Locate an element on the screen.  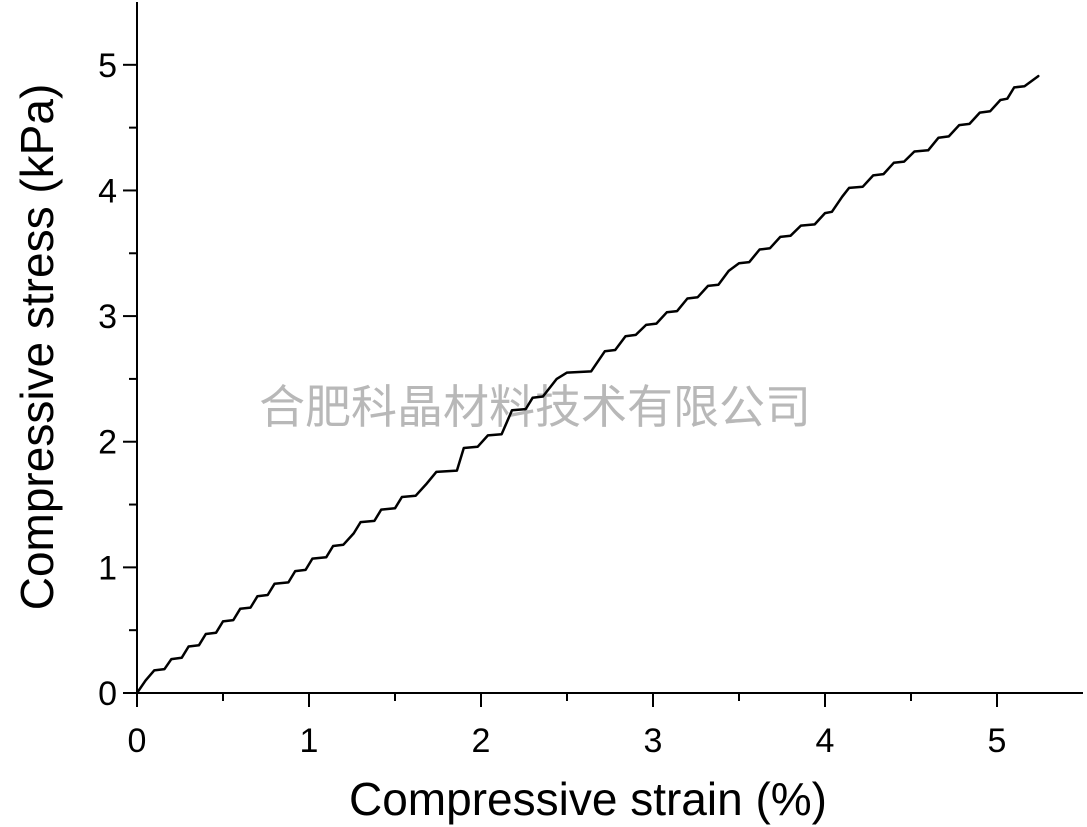
y-tick-label: 3 is located at coordinates (107, 317).